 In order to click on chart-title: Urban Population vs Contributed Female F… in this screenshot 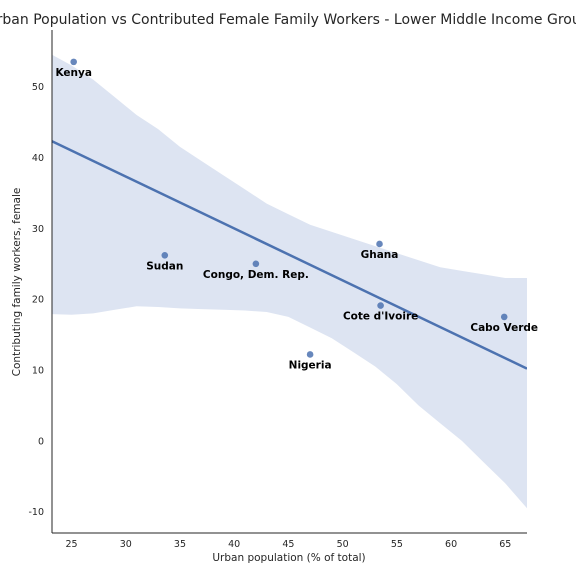, I will do `click(288, 20)`.